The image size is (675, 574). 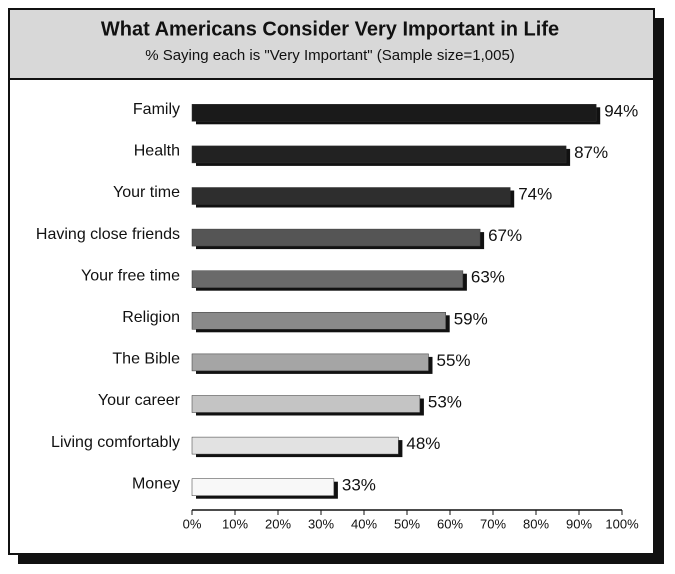 I want to click on value-label: 87%, so click(x=591, y=152).